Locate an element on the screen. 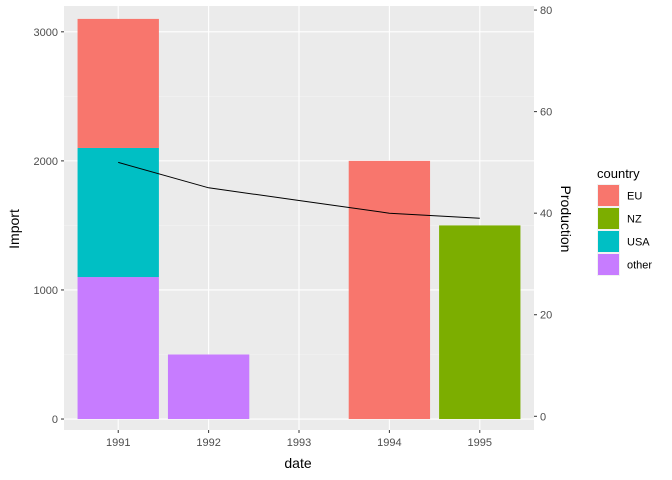 This screenshot has height=480, width=672. y2-tick-label: 20 is located at coordinates (546, 316).